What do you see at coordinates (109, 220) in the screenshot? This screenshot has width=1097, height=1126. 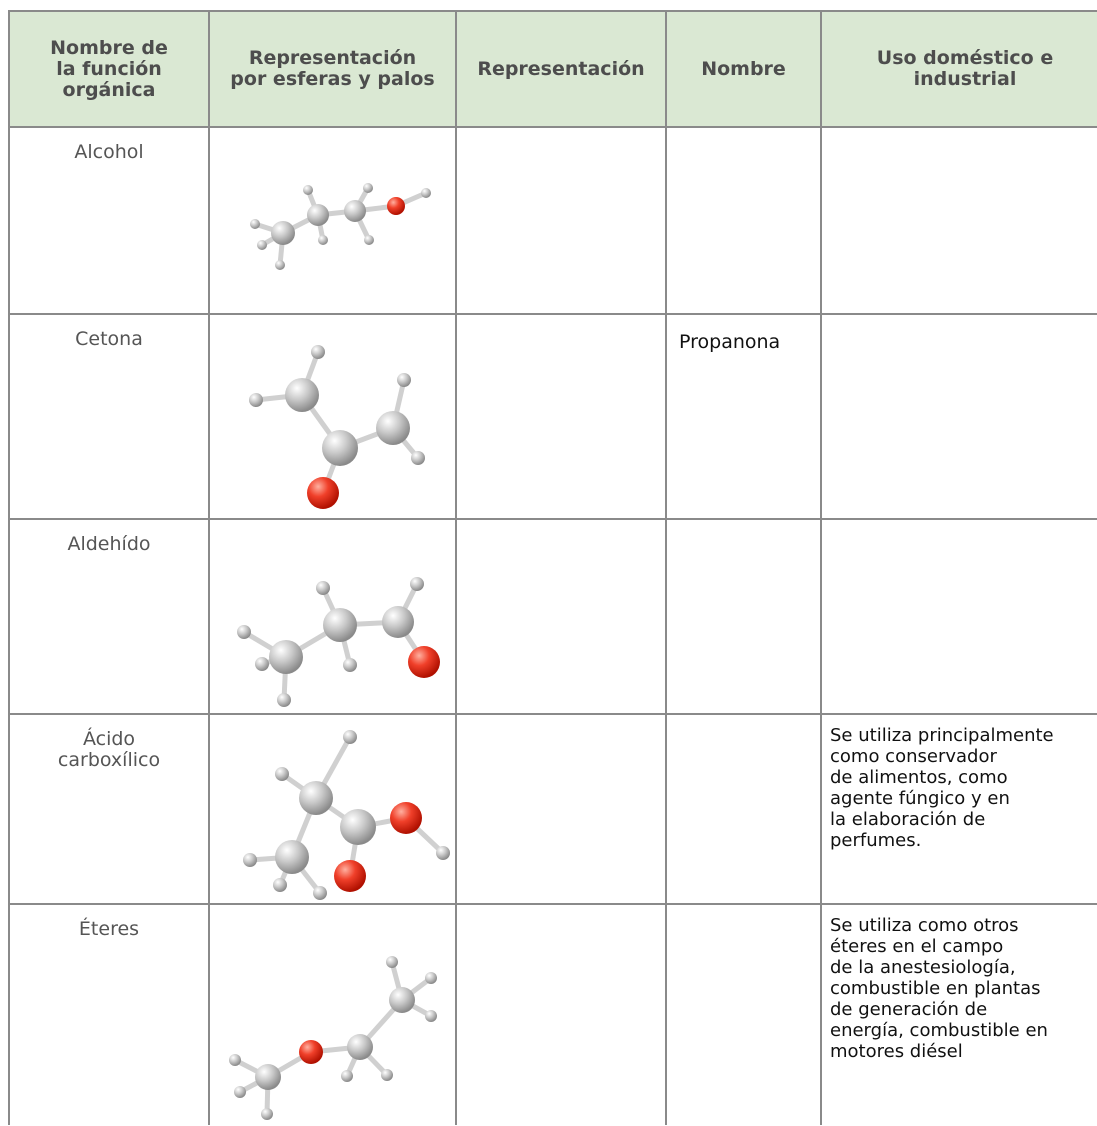 I see `function-name: Alcohol` at bounding box center [109, 220].